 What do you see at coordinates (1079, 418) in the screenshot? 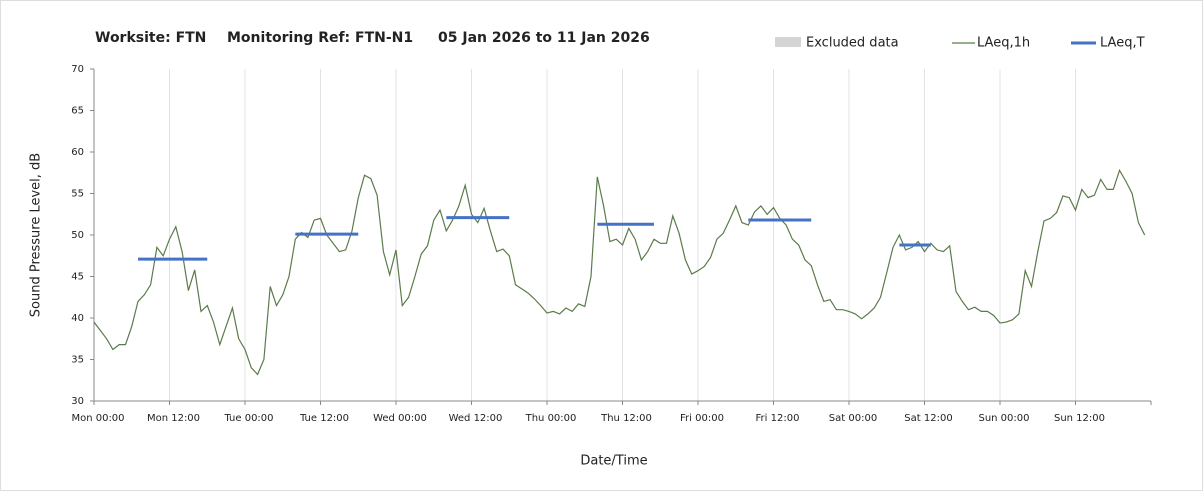
I see `x-tick-label: Sun 12:00` at bounding box center [1079, 418].